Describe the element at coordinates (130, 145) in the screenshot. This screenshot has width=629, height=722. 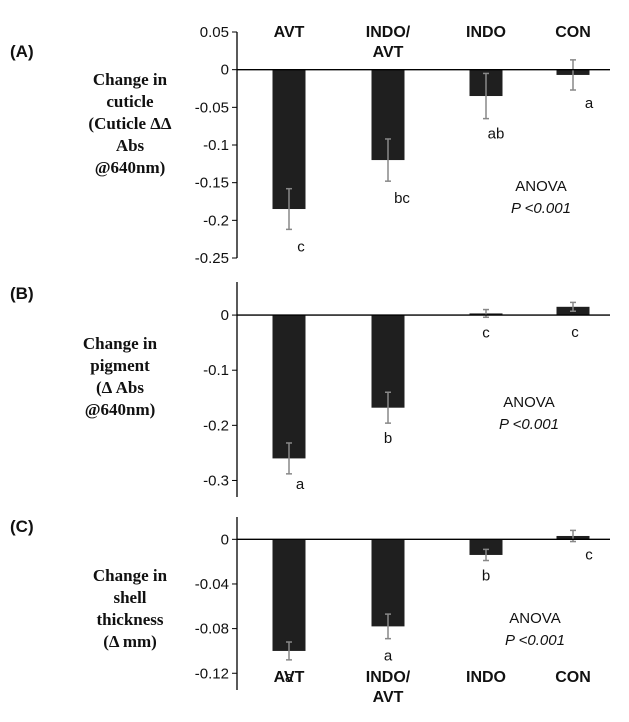
I see `y-axis-label-line: Abs` at that location.